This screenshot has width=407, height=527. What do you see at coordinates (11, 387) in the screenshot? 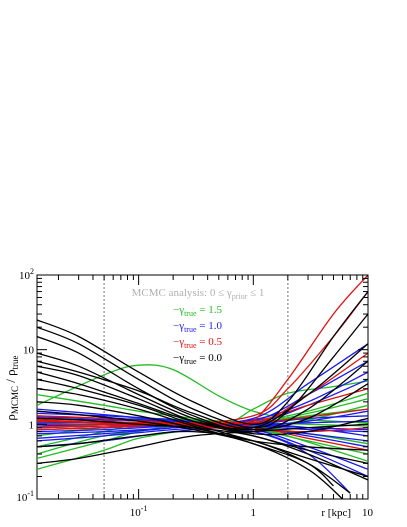
I see `y-axis-label: ρMCMC / ρtrue` at bounding box center [11, 387].